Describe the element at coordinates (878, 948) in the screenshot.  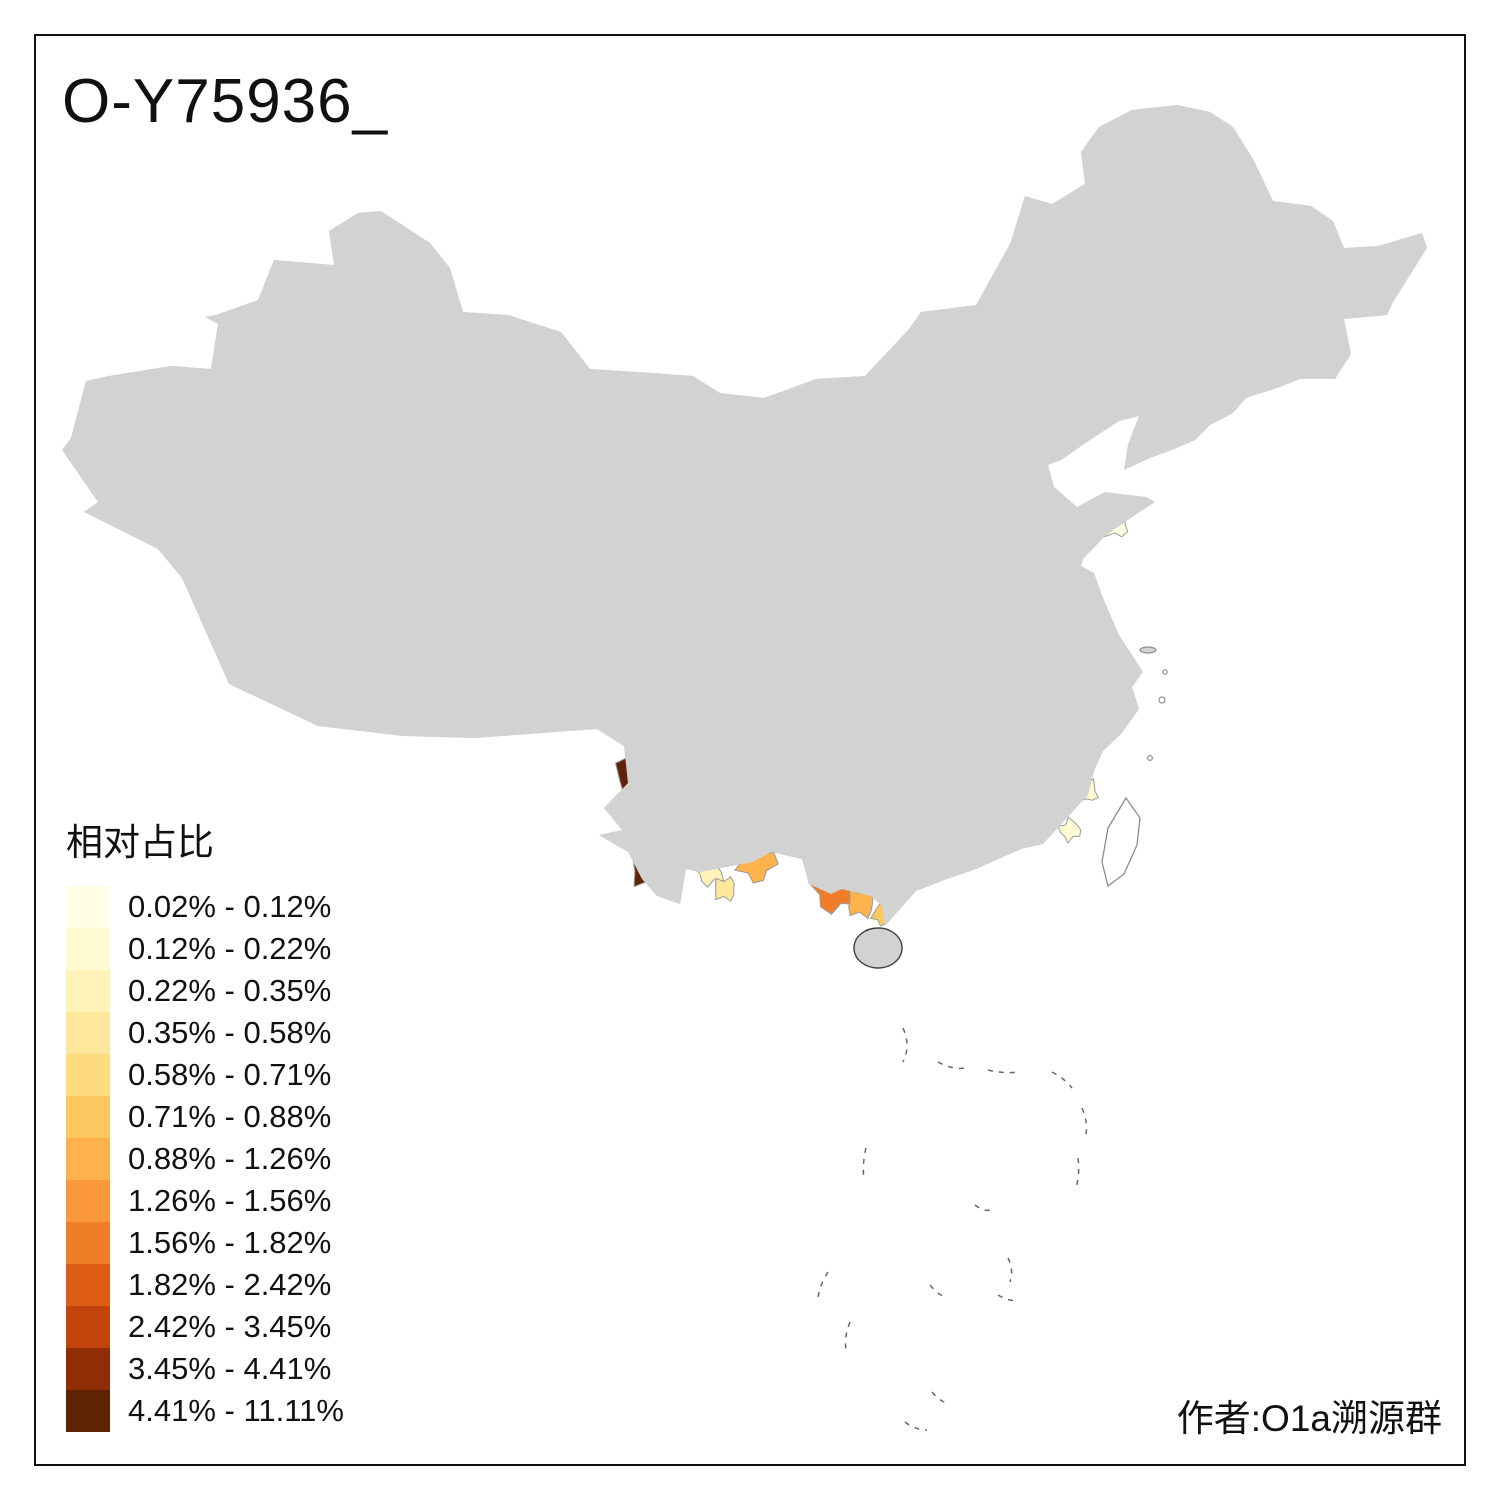
I see `hainan-island` at that location.